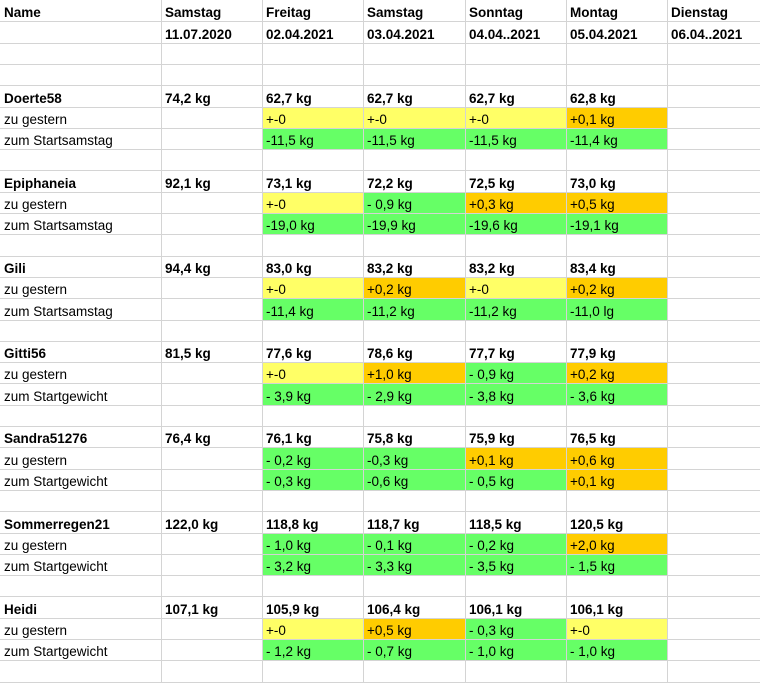 This screenshot has height=683, width=760. I want to click on weight-value: 78,6 kg, so click(390, 353).